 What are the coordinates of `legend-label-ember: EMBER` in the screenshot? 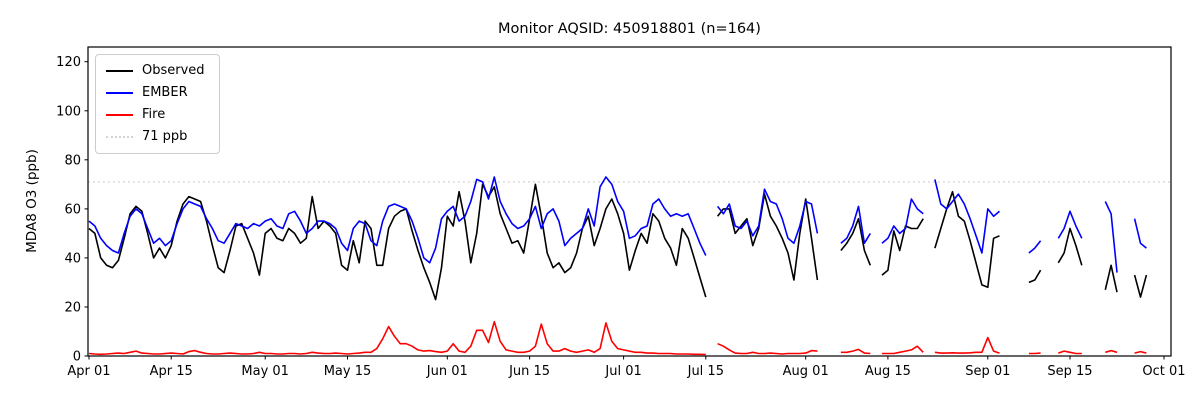 It's located at (165, 92).